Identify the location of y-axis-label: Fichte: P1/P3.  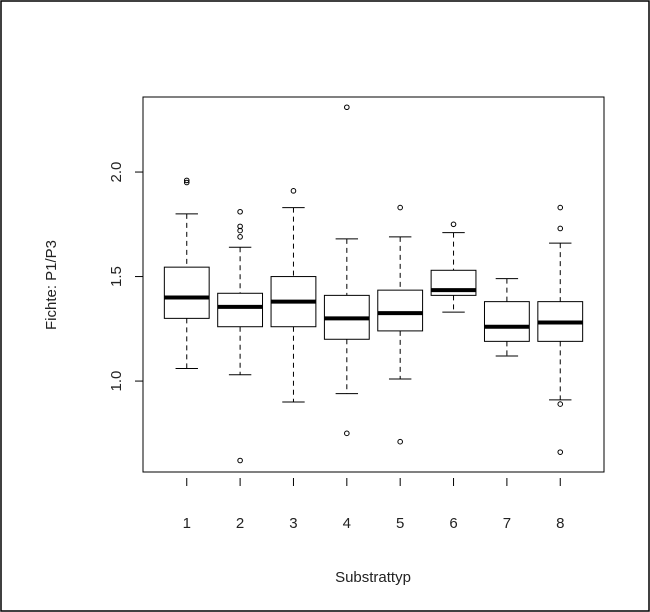
(51, 285).